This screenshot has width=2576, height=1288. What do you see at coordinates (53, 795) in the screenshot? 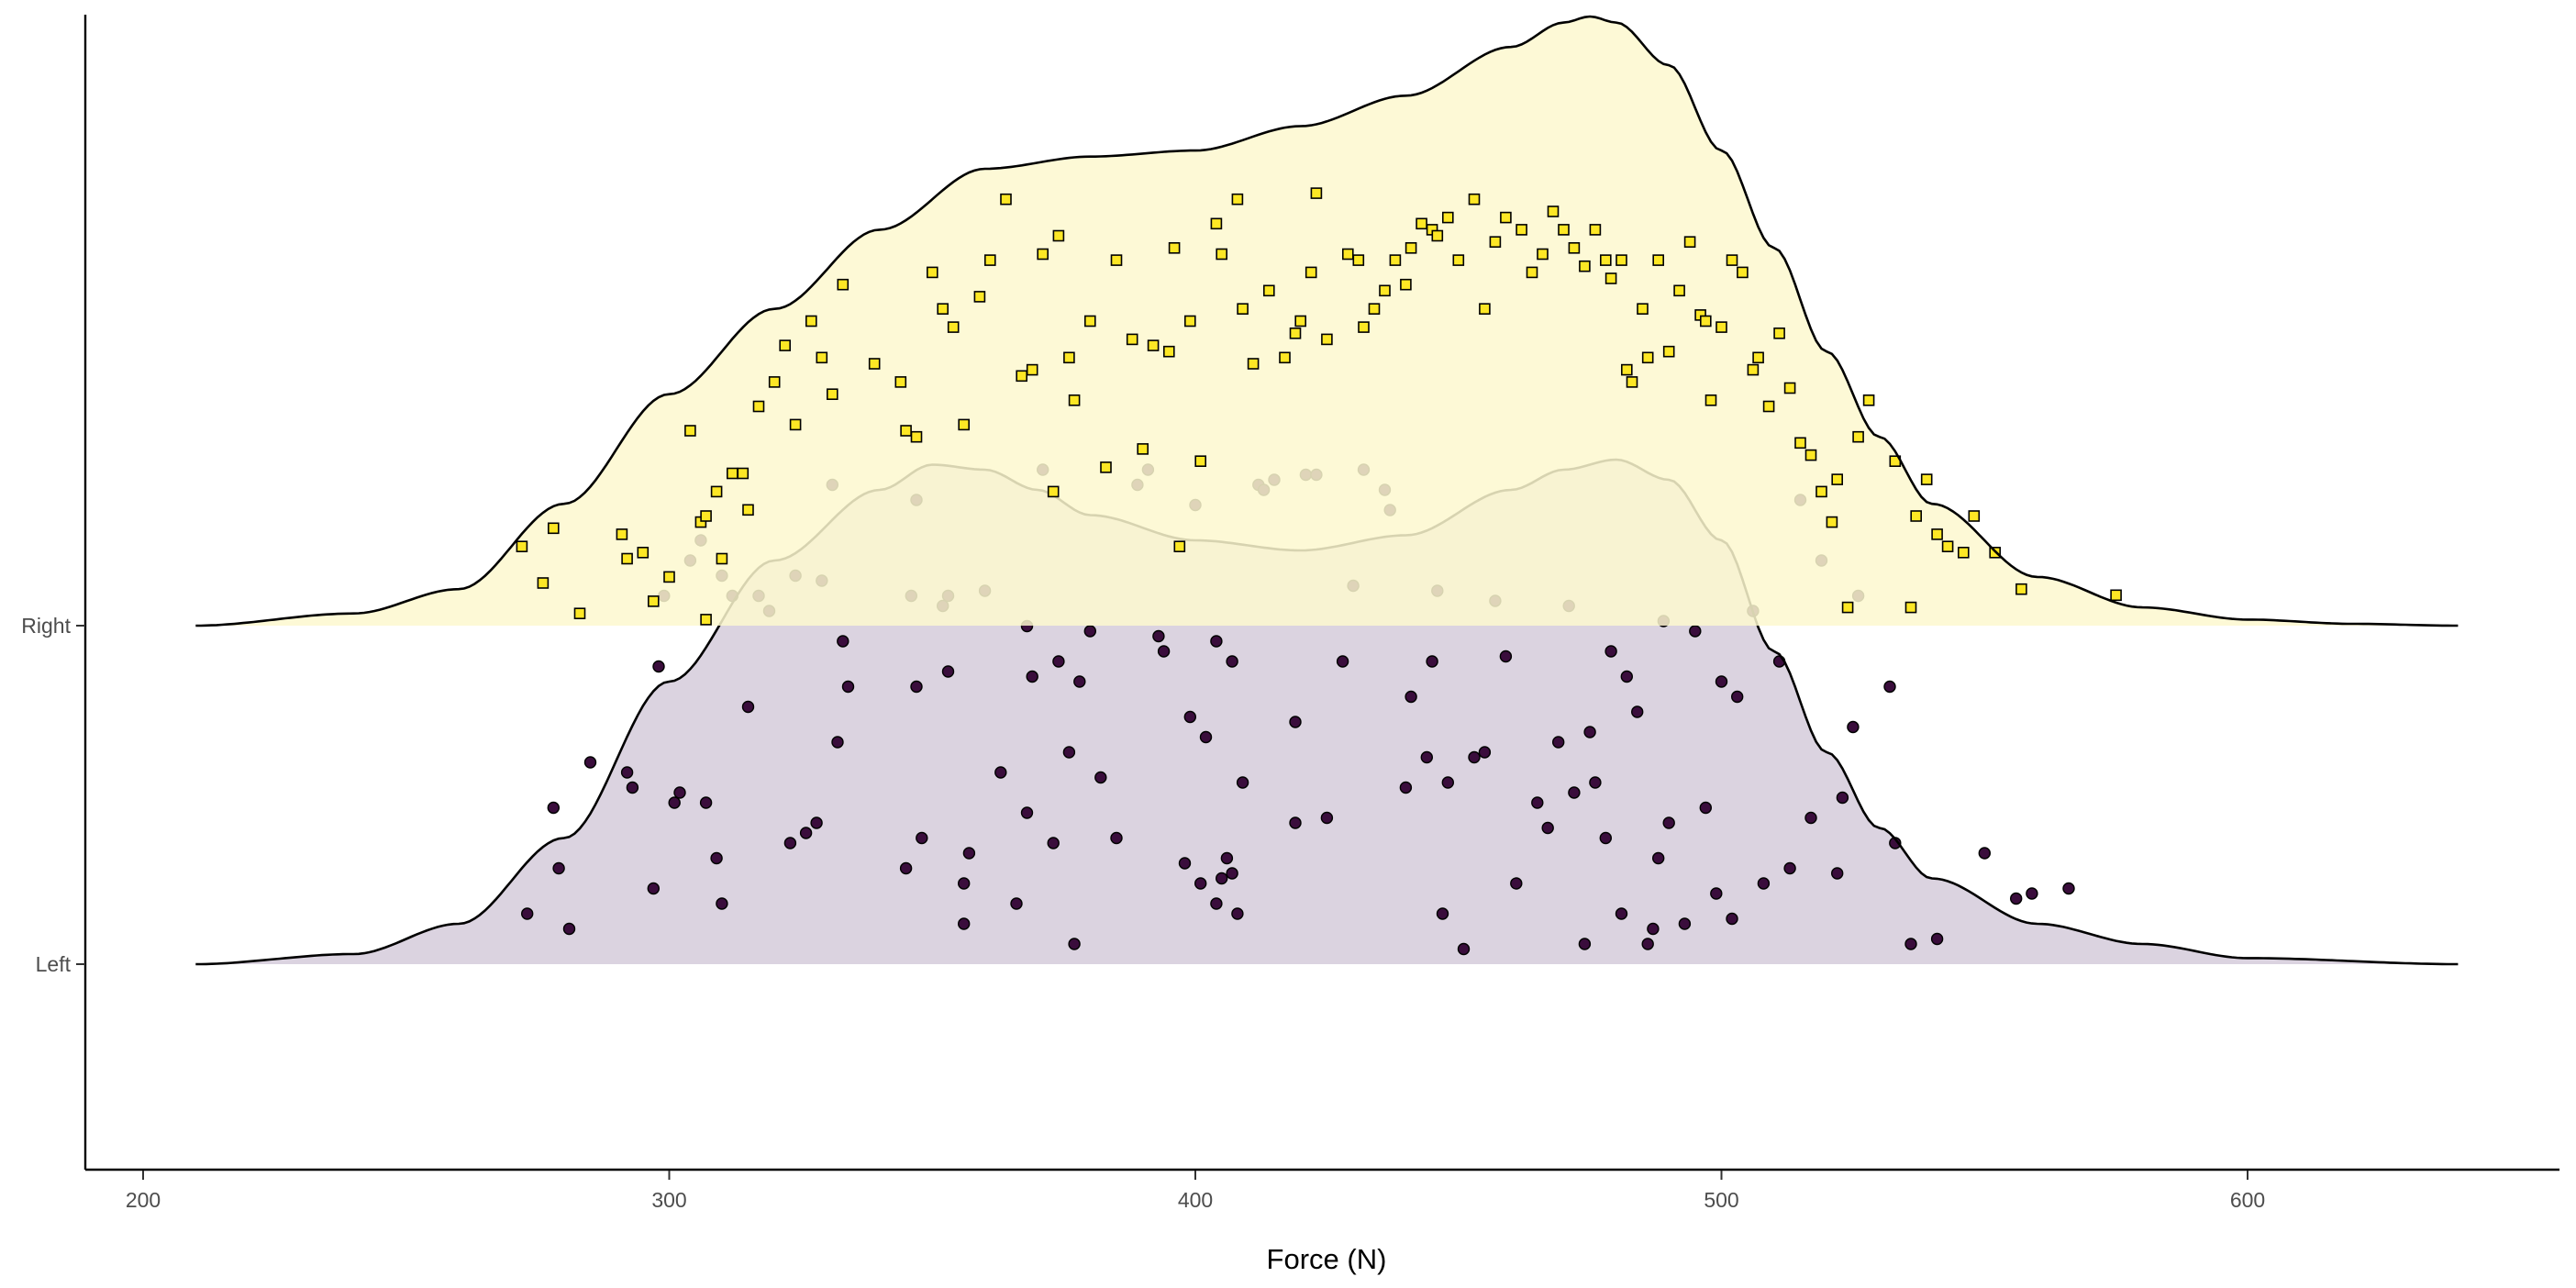
I see `y-ticks: Left Right` at bounding box center [53, 795].